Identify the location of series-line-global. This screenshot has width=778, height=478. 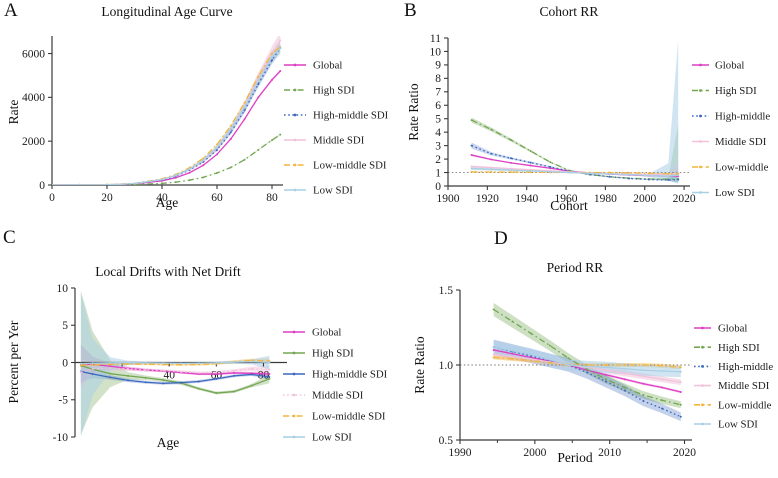
(175, 369).